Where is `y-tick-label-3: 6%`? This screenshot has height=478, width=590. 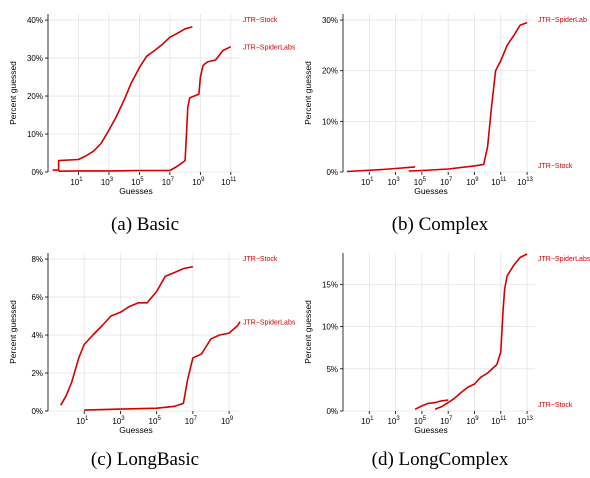
y-tick-label-3: 6% is located at coordinates (37, 297).